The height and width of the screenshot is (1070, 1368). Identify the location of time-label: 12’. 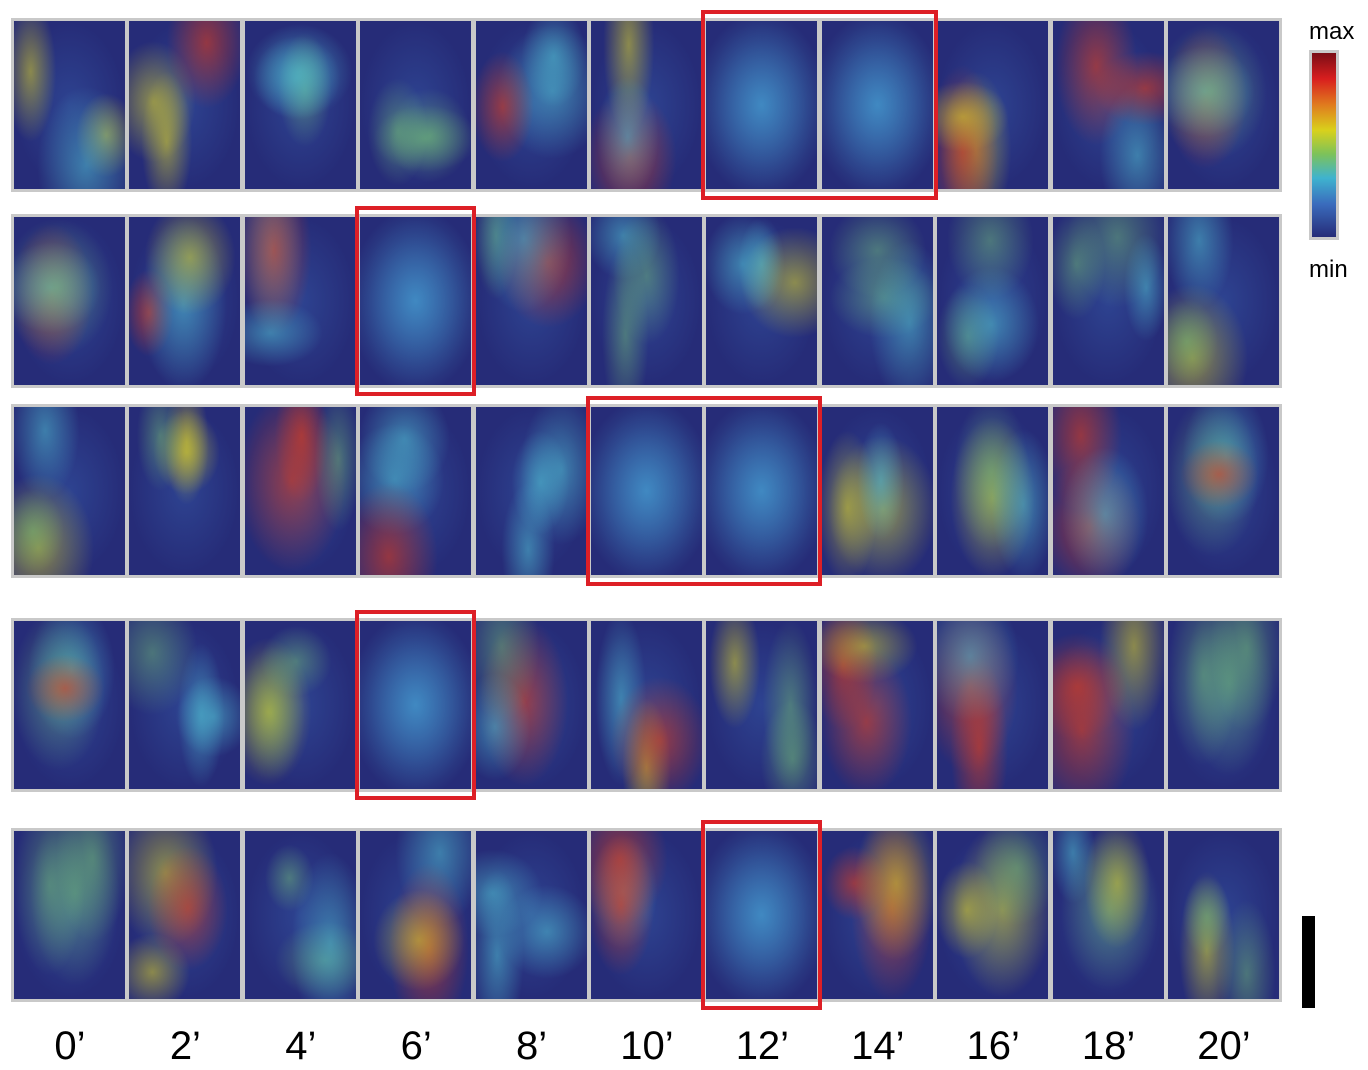
(762, 1046).